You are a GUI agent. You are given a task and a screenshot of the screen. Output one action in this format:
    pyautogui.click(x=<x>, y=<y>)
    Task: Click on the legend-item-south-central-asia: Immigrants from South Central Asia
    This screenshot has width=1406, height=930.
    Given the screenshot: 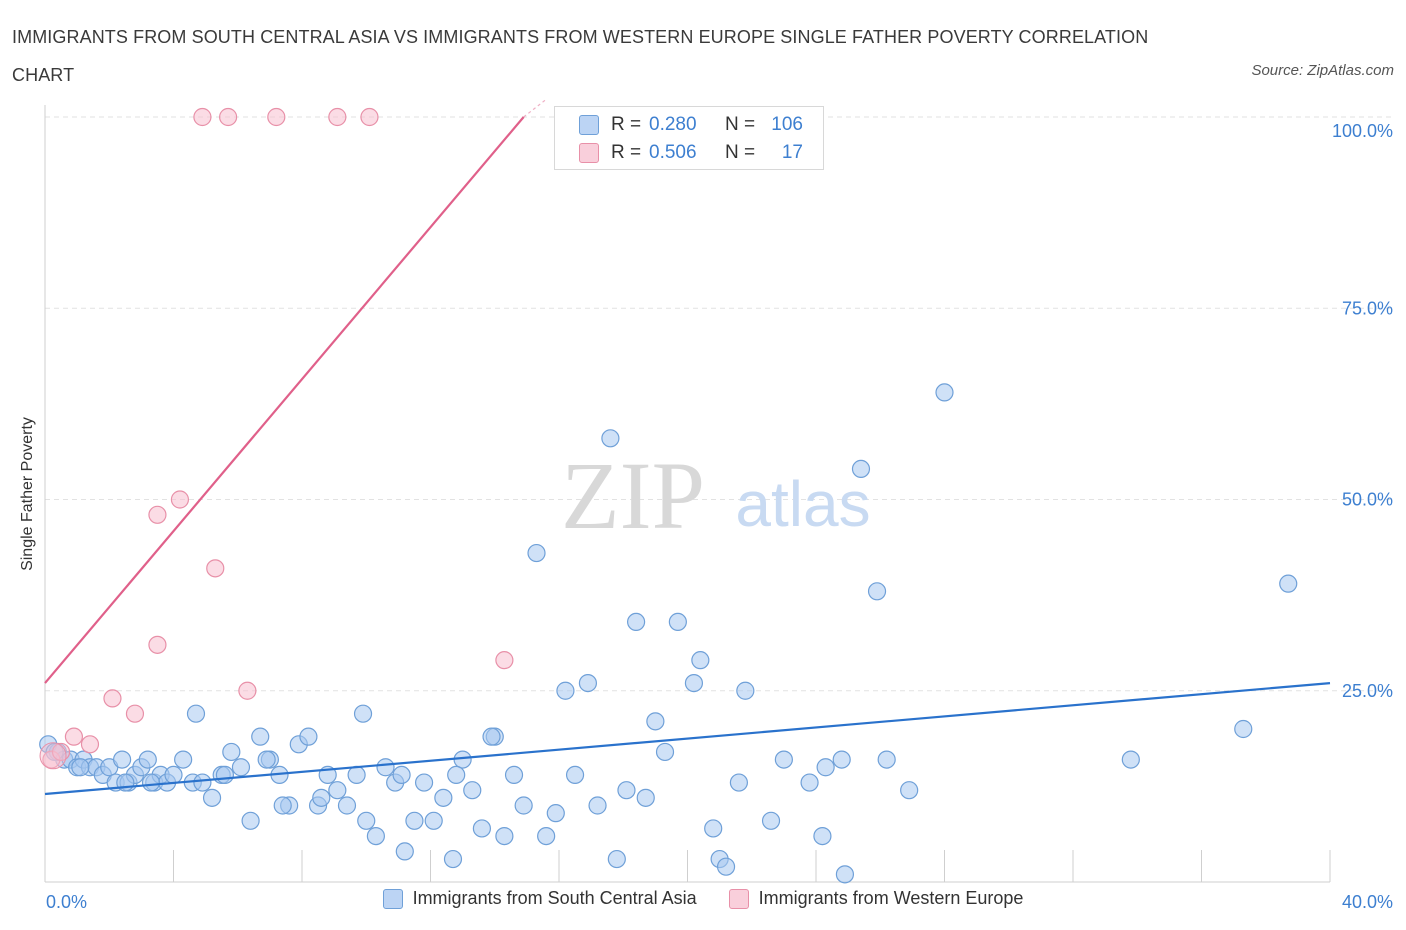 What is the action you would take?
    pyautogui.click(x=539, y=898)
    